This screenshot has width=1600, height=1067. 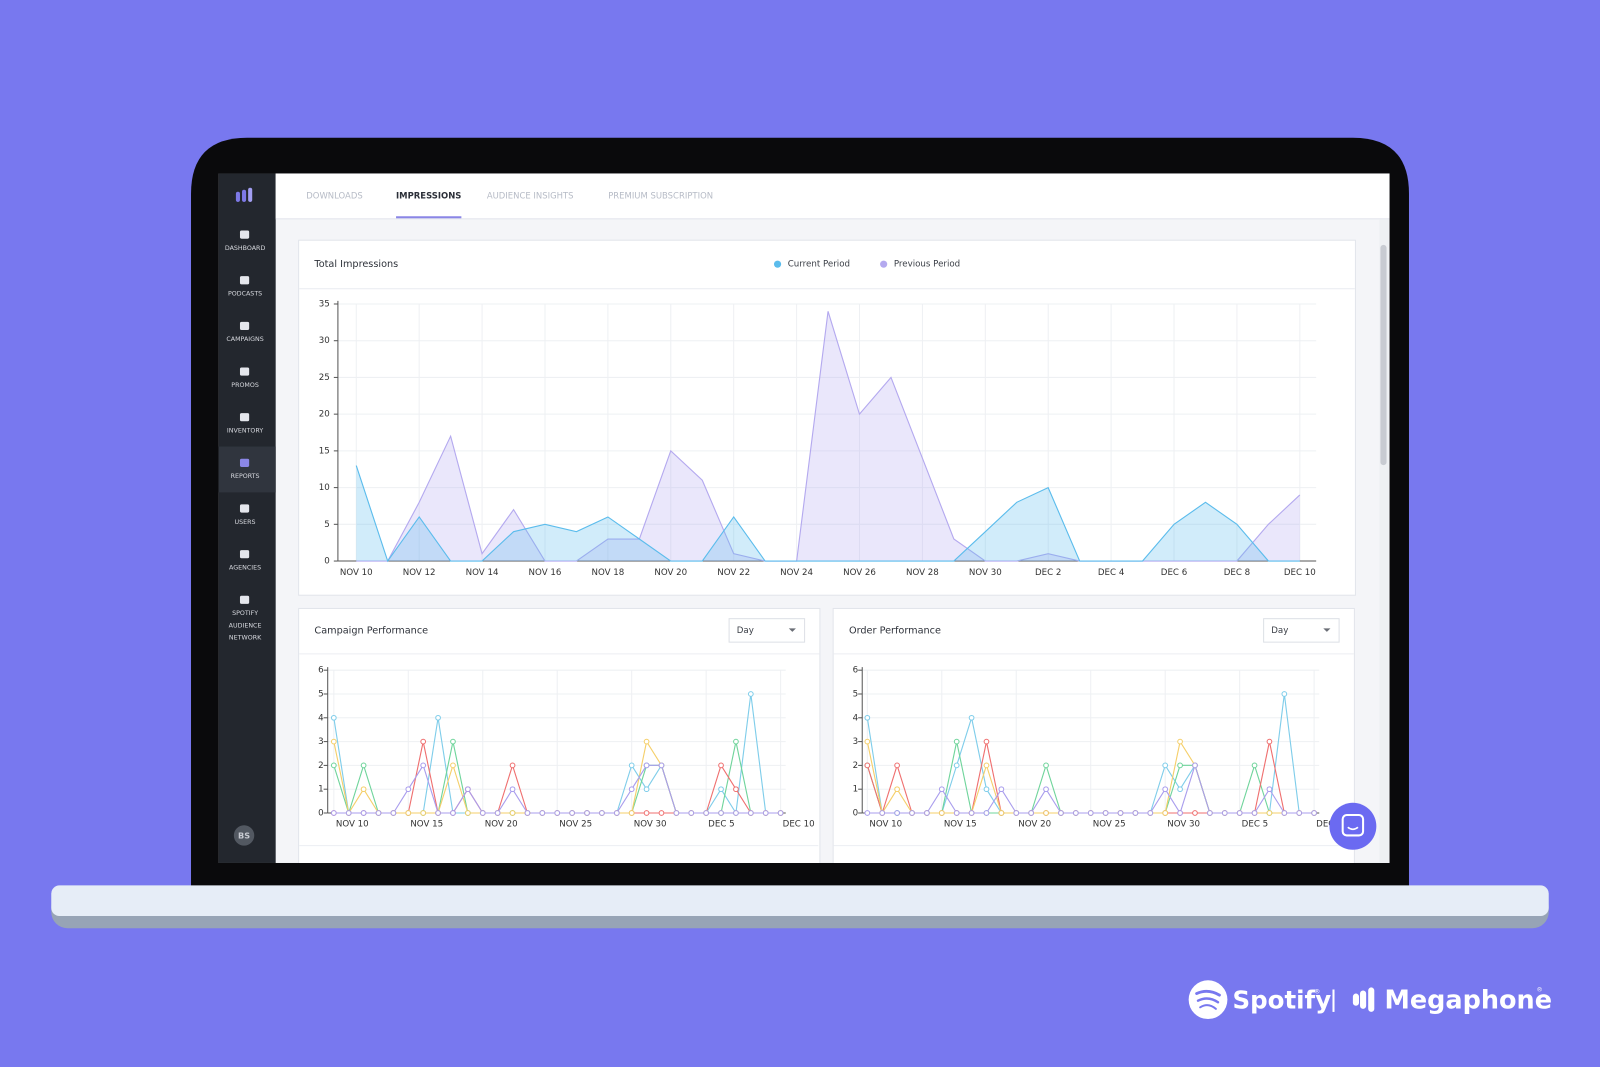 I want to click on y-tick-label: 3, so click(x=856, y=742).